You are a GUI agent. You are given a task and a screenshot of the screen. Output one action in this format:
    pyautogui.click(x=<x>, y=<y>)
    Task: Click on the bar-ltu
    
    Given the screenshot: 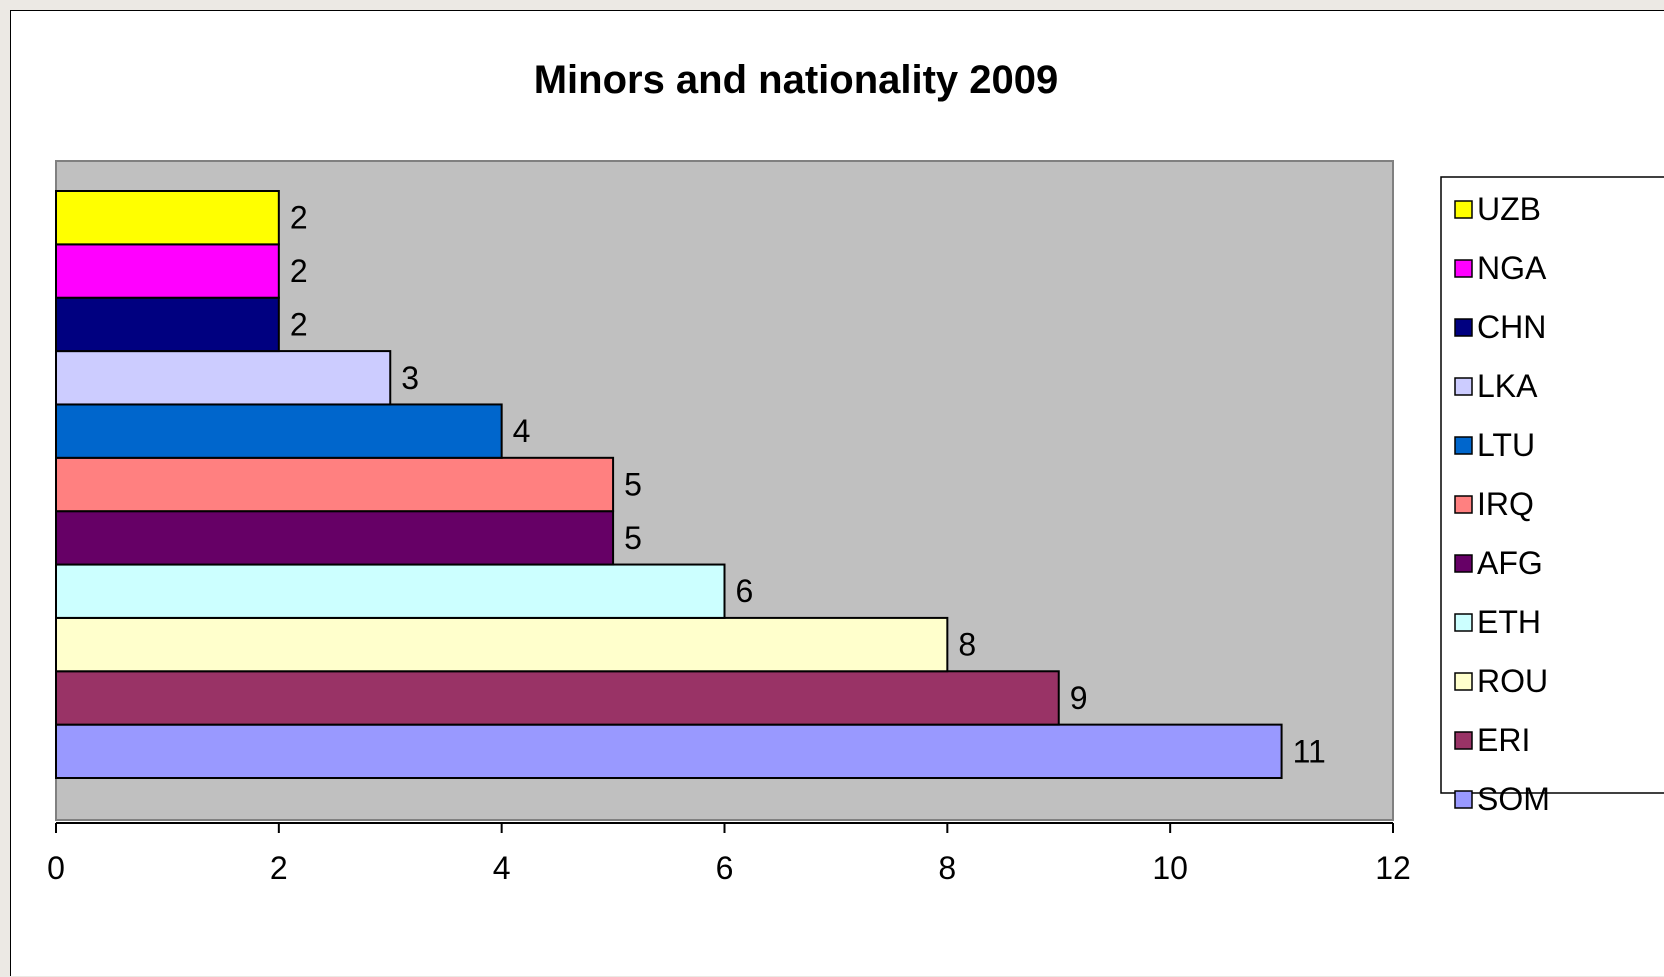 What is the action you would take?
    pyautogui.click(x=279, y=431)
    